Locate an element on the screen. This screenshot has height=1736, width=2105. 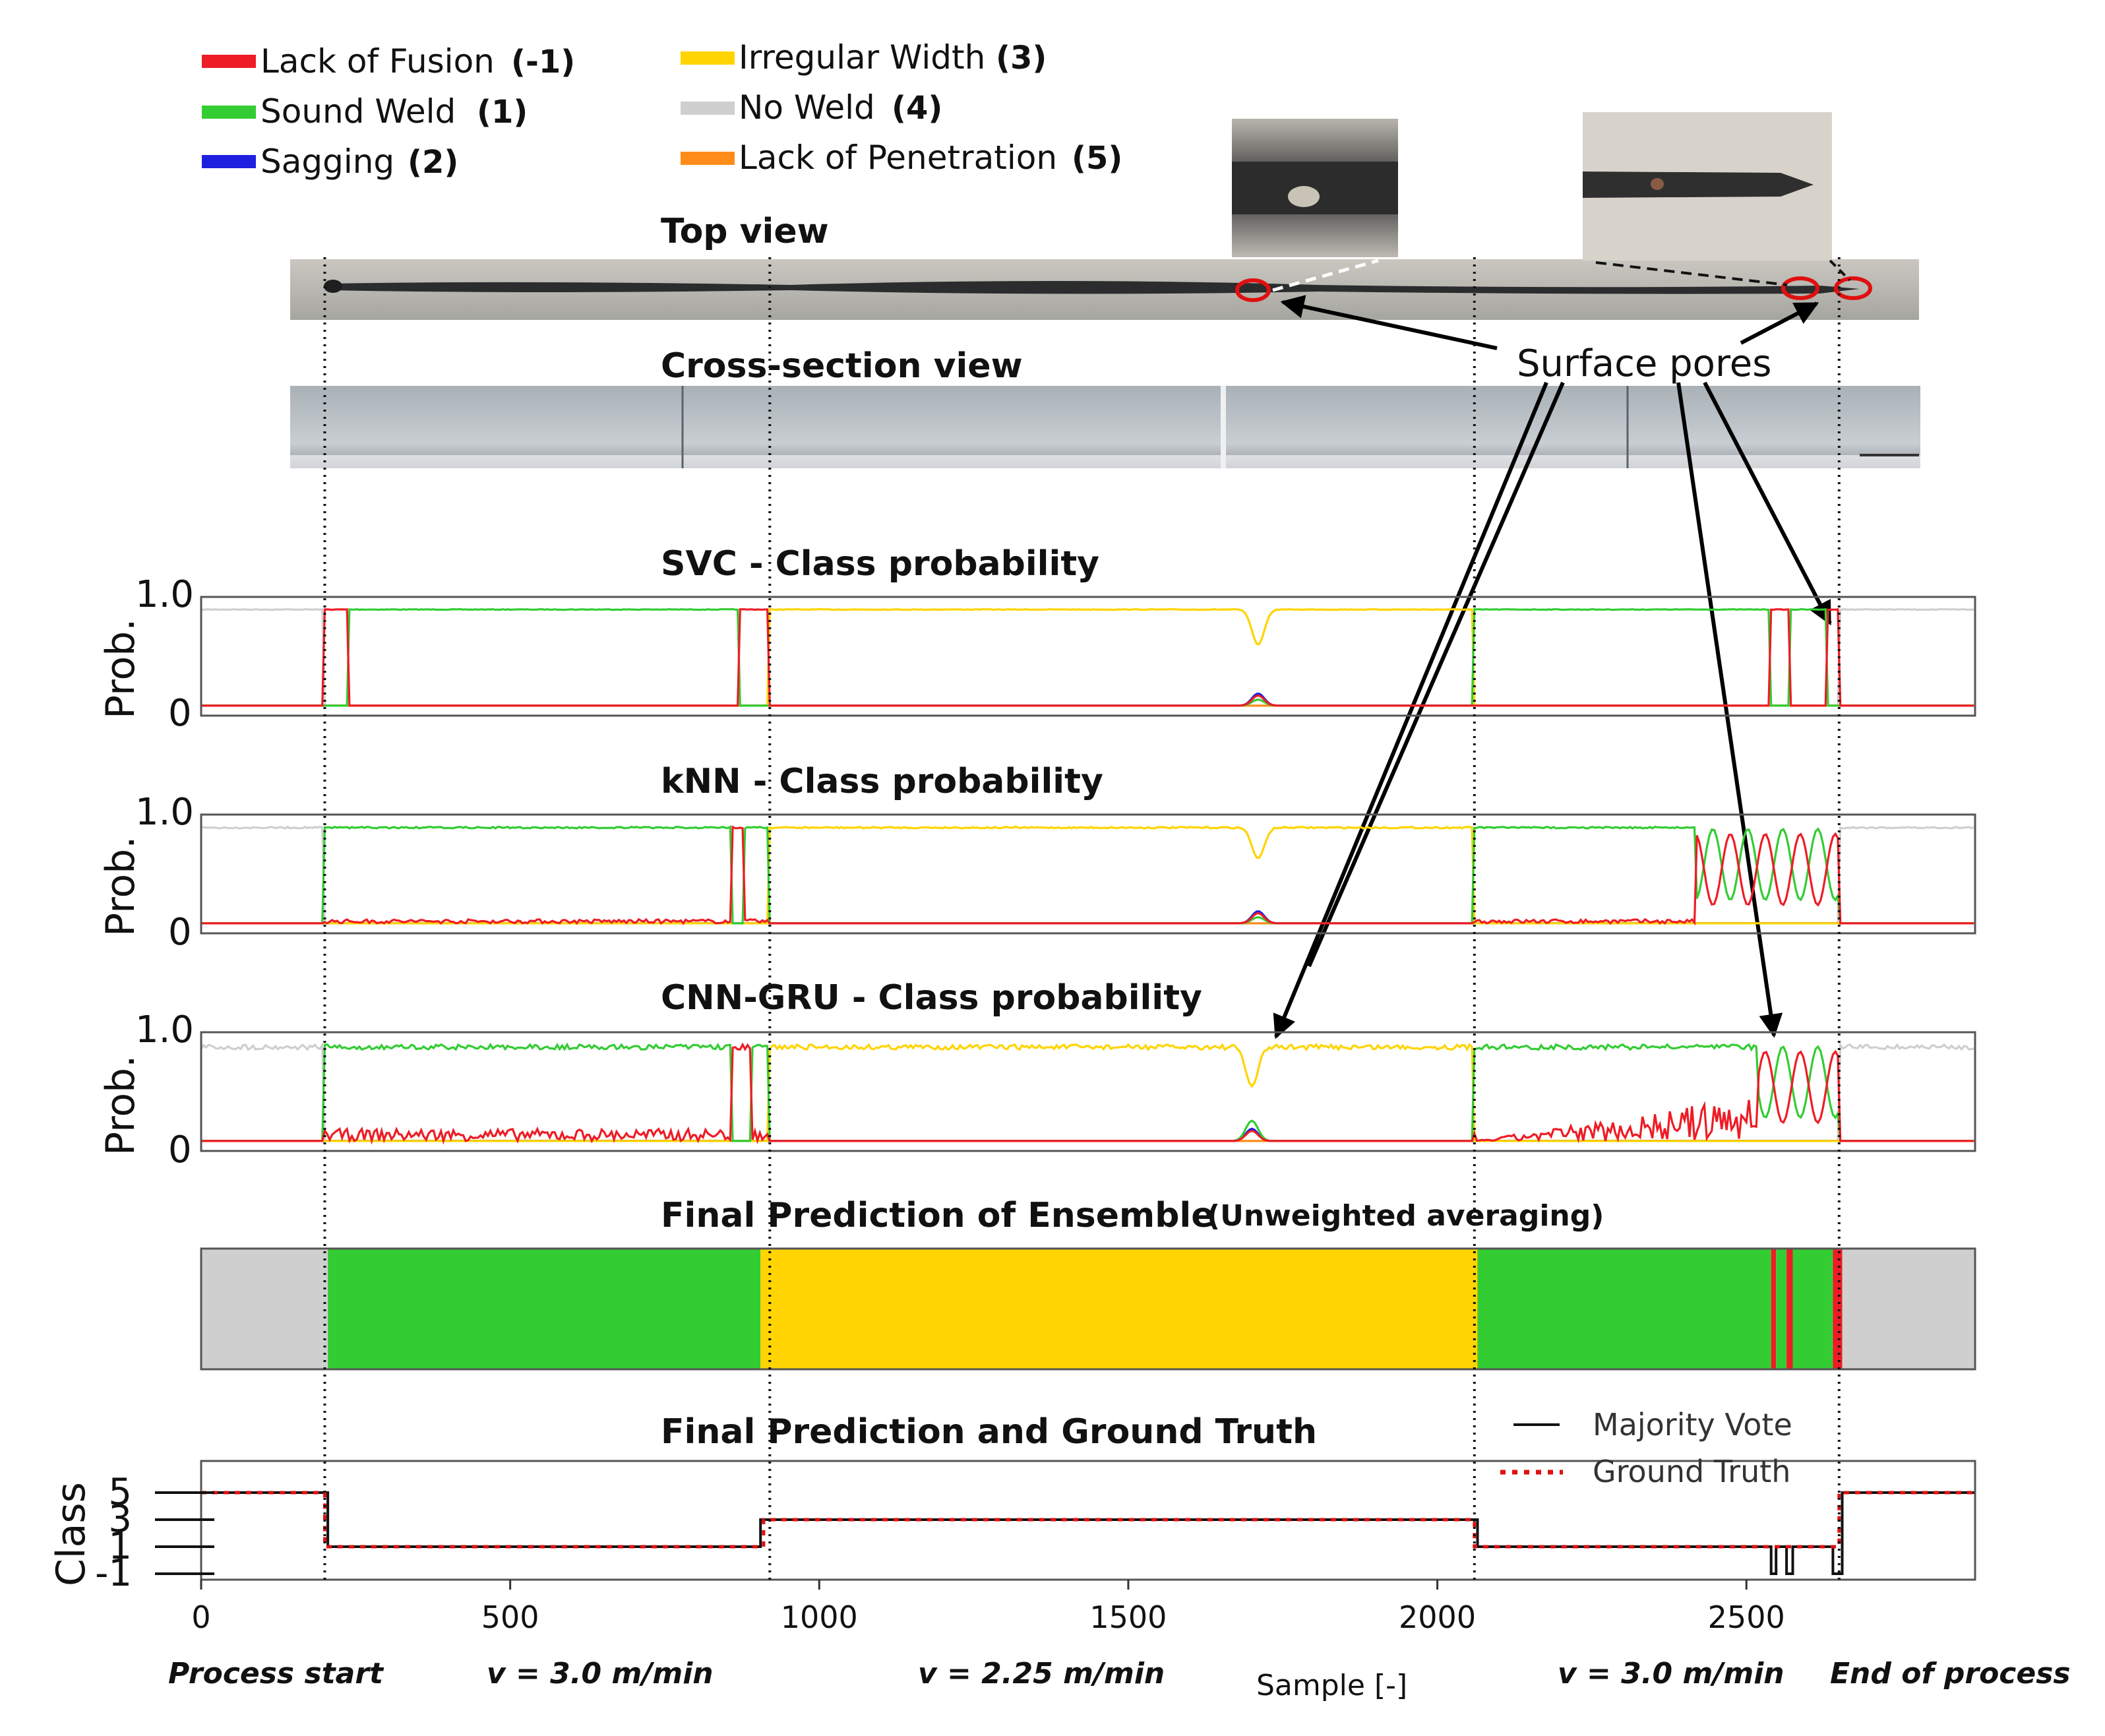
cnn-gru-title: CNN-GRU - Class probability is located at coordinates (931, 998).